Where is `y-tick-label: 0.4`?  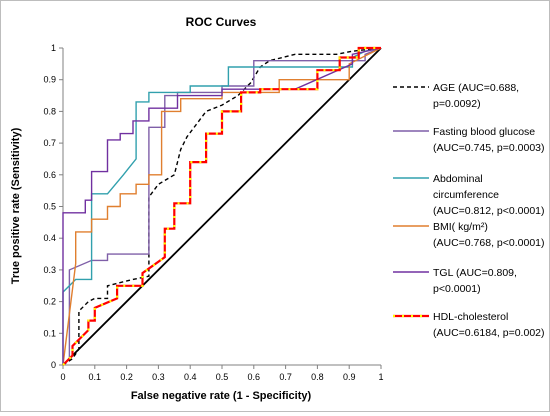 y-tick-label: 0.4 is located at coordinates (49, 238).